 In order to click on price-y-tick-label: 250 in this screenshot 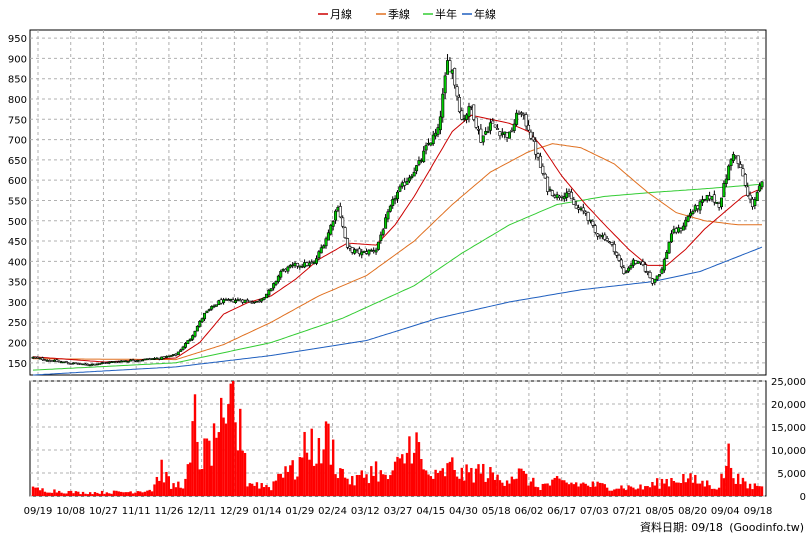, I will do `click(17, 323)`.